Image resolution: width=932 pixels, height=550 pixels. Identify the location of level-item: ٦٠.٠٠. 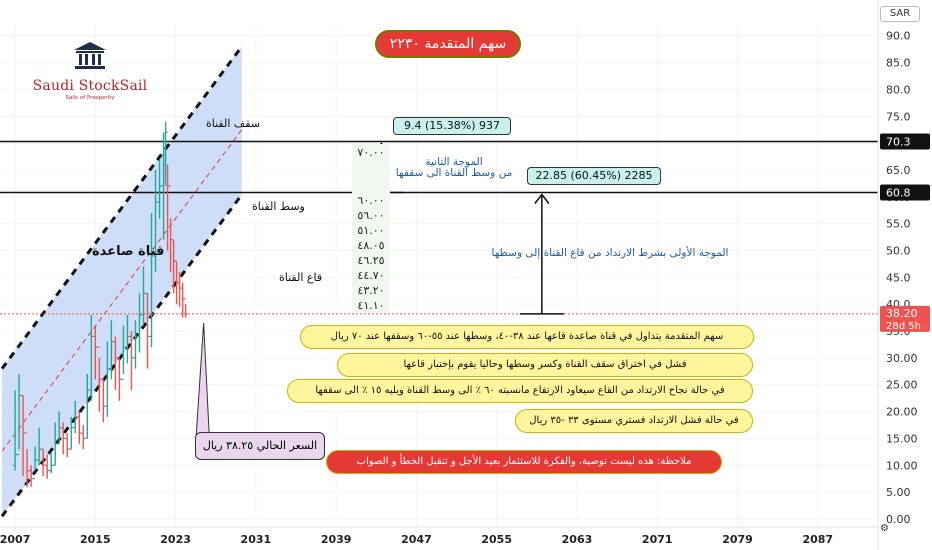
(371, 200).